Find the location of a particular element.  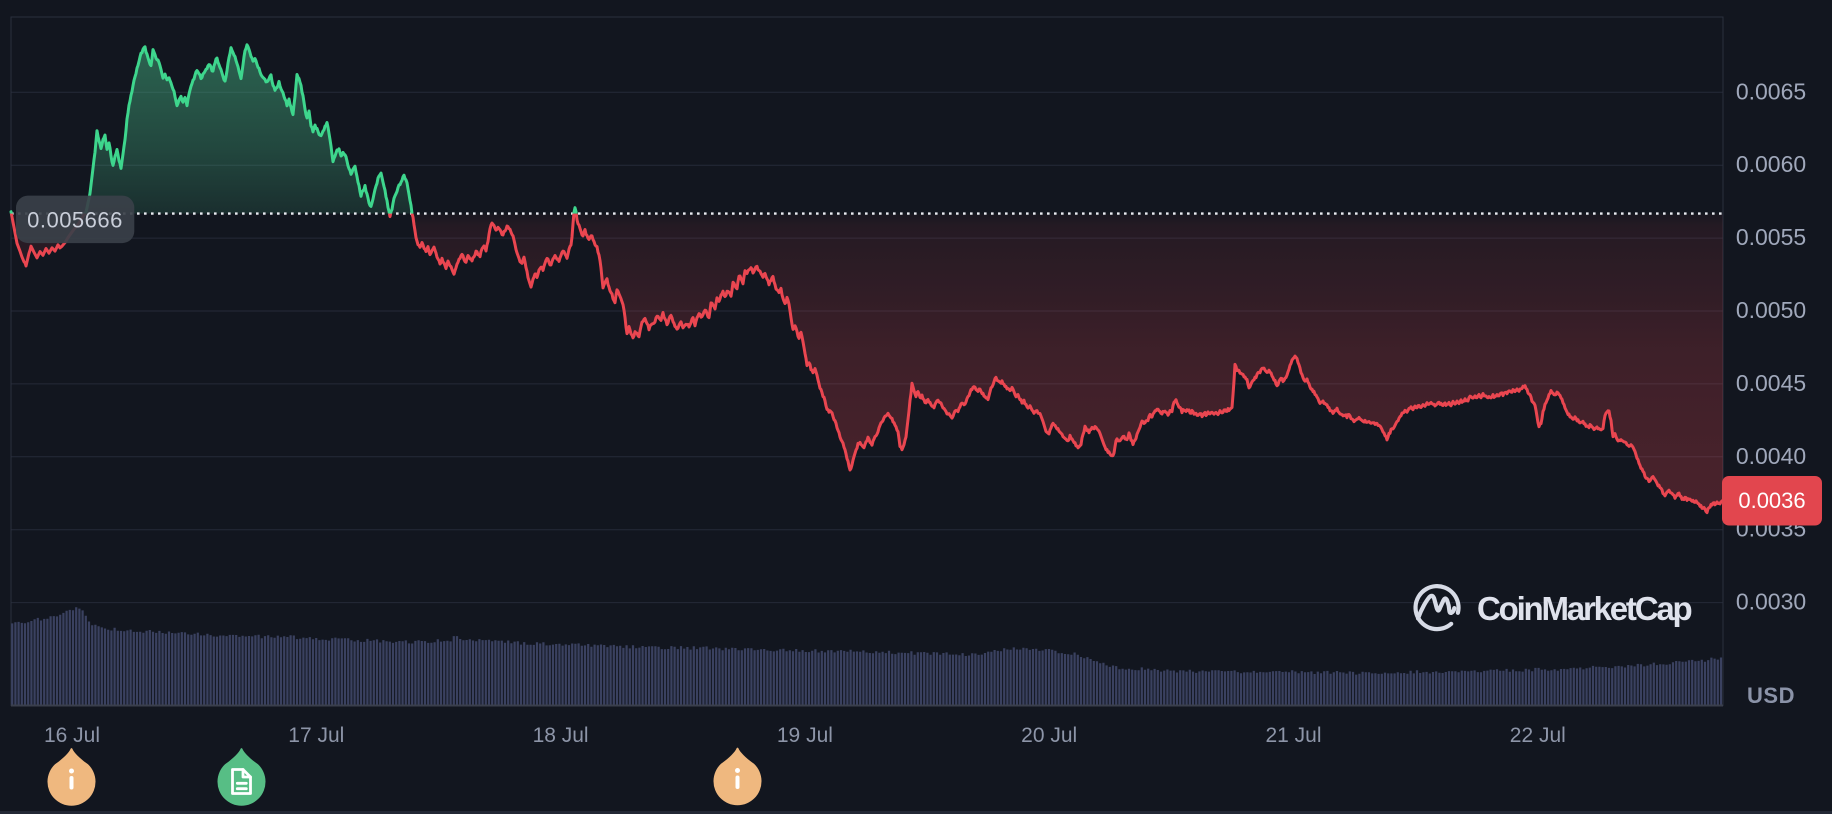

svg-text: 0.0040 is located at coordinates (1771, 456).